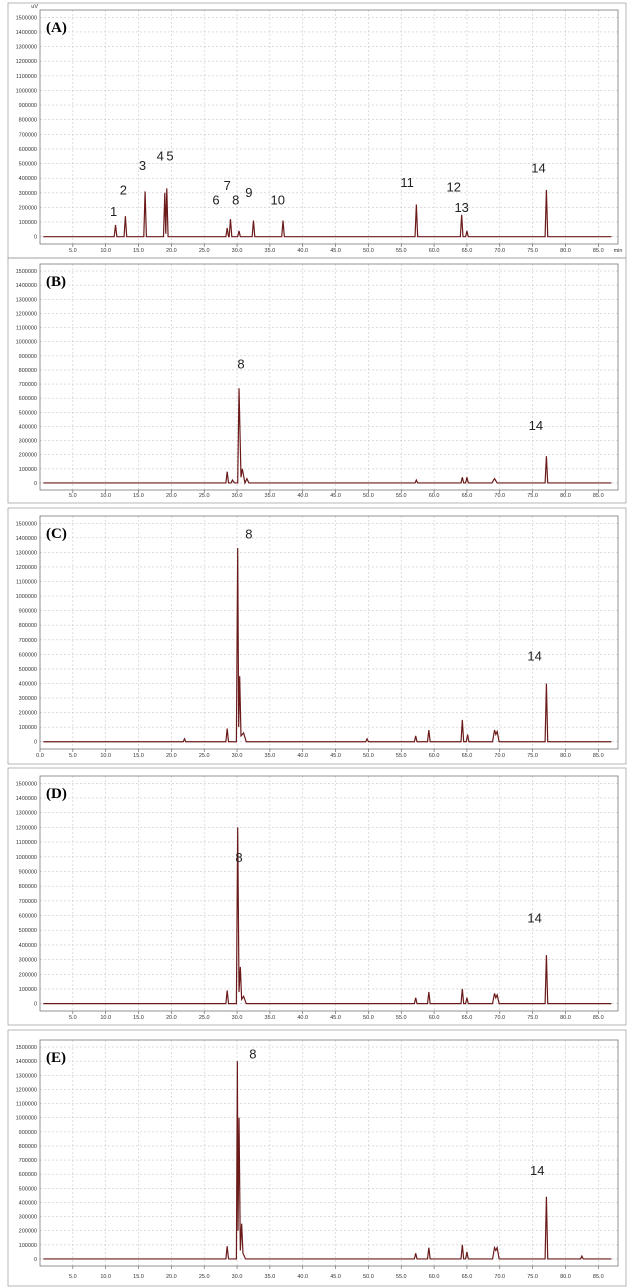 The width and height of the screenshot is (631, 1287). I want to click on peak-label: 7, so click(227, 185).